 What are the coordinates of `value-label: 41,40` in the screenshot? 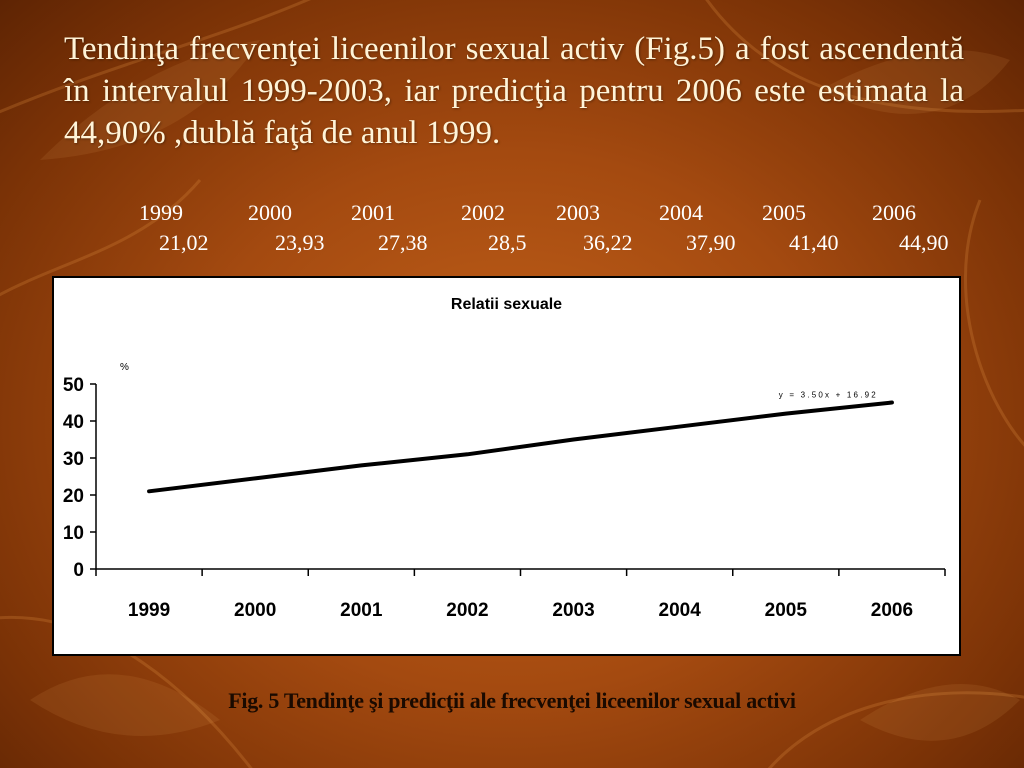 It's located at (814, 242).